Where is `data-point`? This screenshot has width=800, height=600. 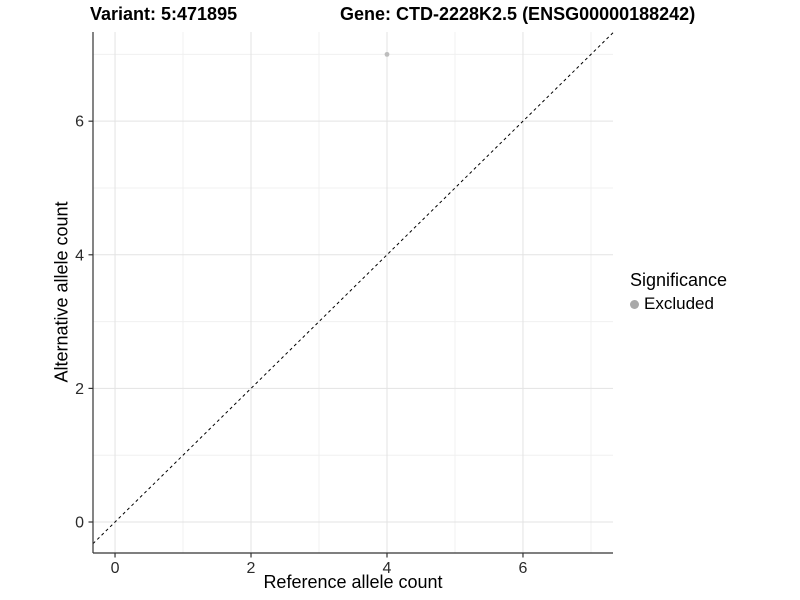
data-point is located at coordinates (387, 54).